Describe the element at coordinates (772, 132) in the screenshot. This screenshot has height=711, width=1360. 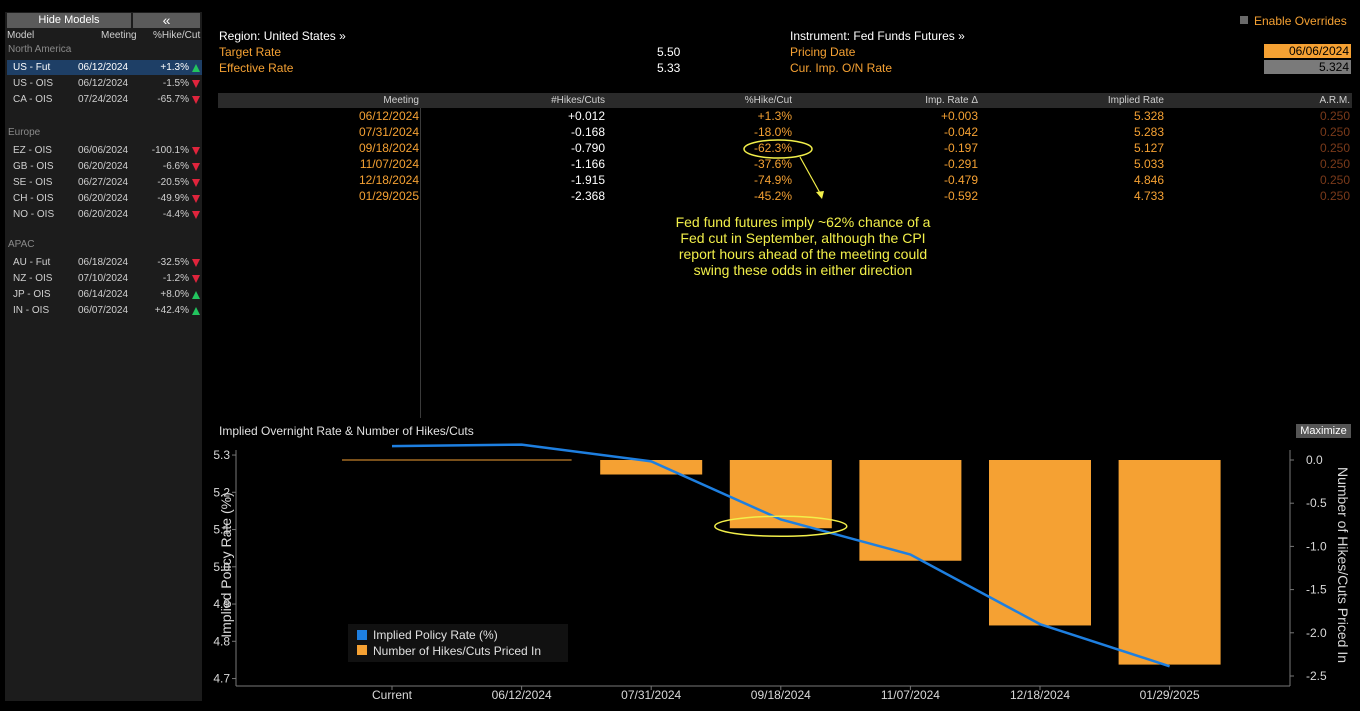
I see `cell-pct: -18.0%` at that location.